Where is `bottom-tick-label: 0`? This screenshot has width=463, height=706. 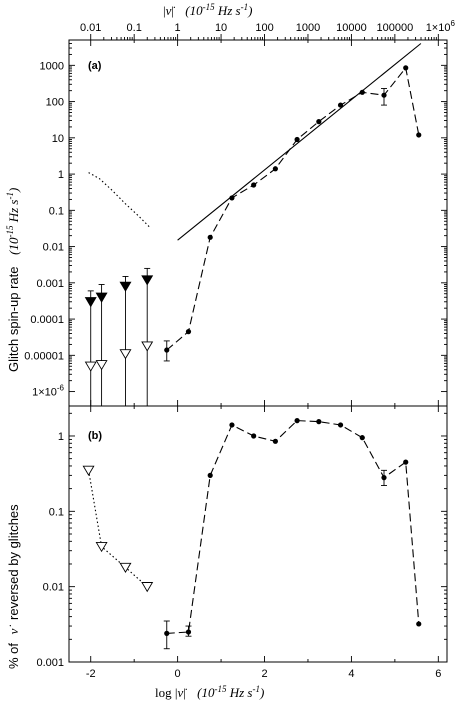
bottom-tick-label: 0 is located at coordinates (178, 674).